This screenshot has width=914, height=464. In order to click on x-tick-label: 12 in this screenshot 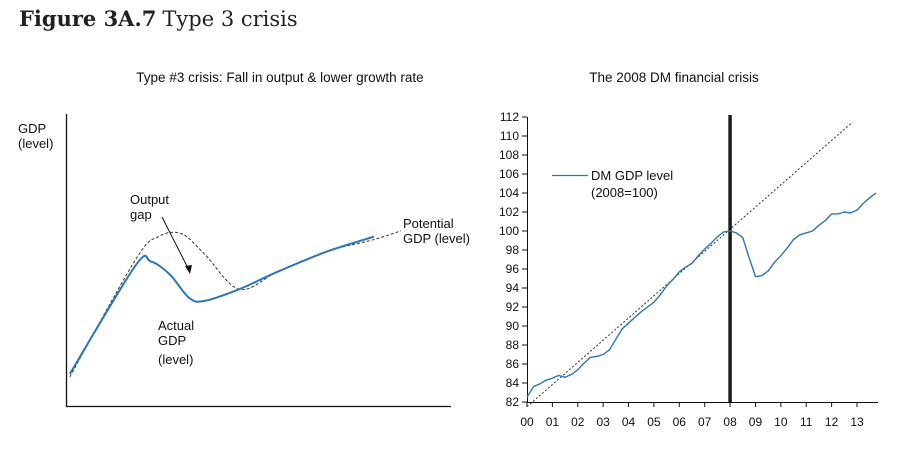, I will do `click(832, 422)`.